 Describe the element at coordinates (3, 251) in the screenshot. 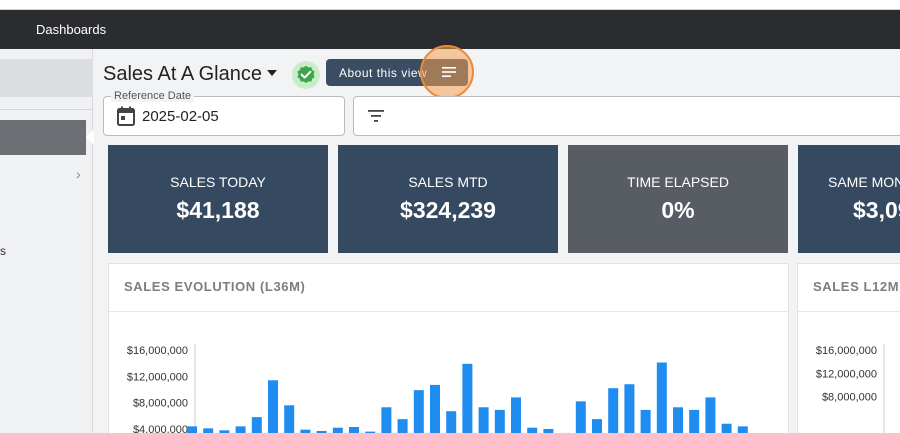

I see `sidebar-item-label: s` at that location.